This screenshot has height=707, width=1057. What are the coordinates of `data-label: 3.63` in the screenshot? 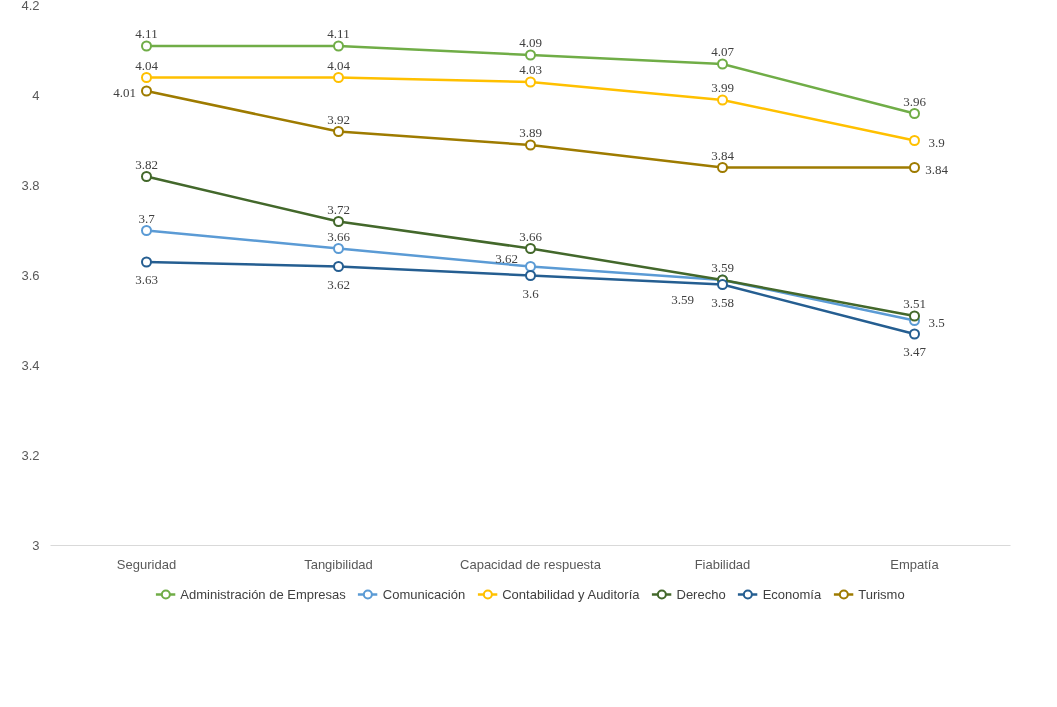 It's located at (146, 279).